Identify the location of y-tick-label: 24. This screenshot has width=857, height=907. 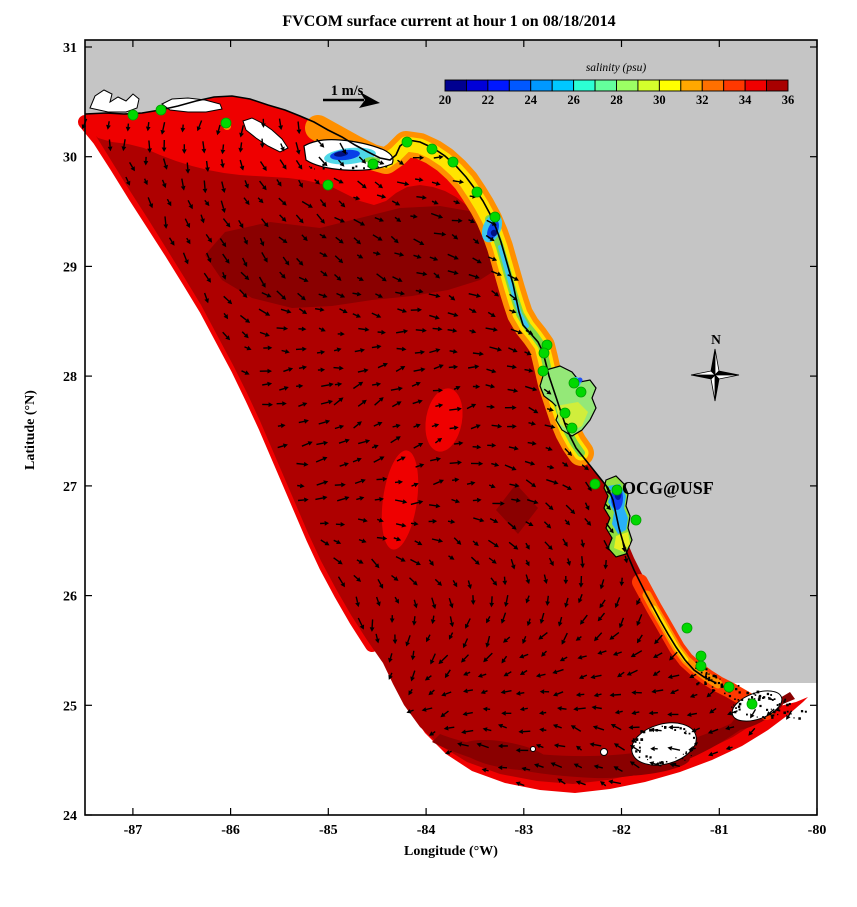
(70, 816).